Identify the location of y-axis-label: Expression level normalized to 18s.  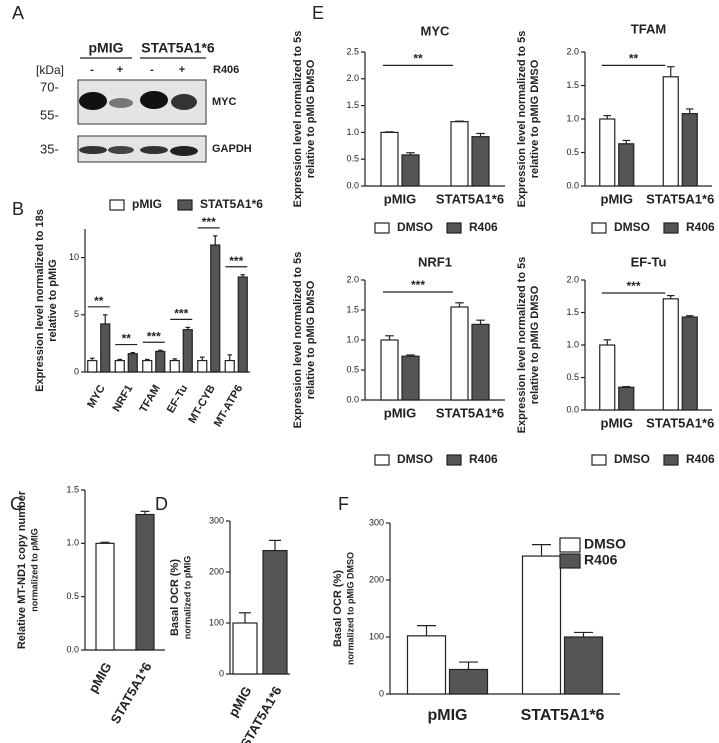
(40, 300).